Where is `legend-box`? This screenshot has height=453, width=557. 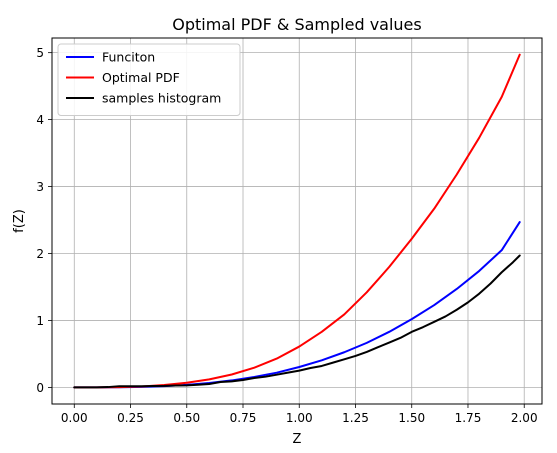 legend-box is located at coordinates (149, 79).